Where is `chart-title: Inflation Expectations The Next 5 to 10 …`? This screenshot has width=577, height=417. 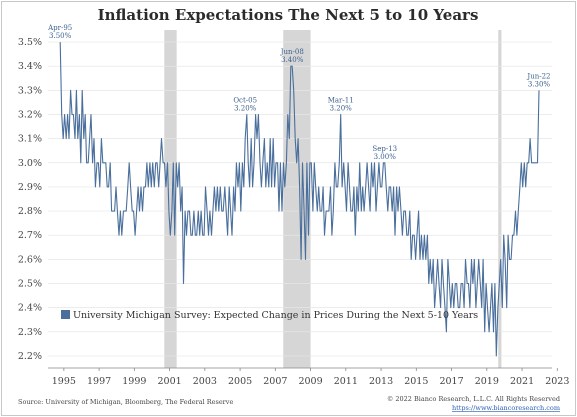 chart-title: Inflation Expectations The Next 5 to 10 … is located at coordinates (288, 15).